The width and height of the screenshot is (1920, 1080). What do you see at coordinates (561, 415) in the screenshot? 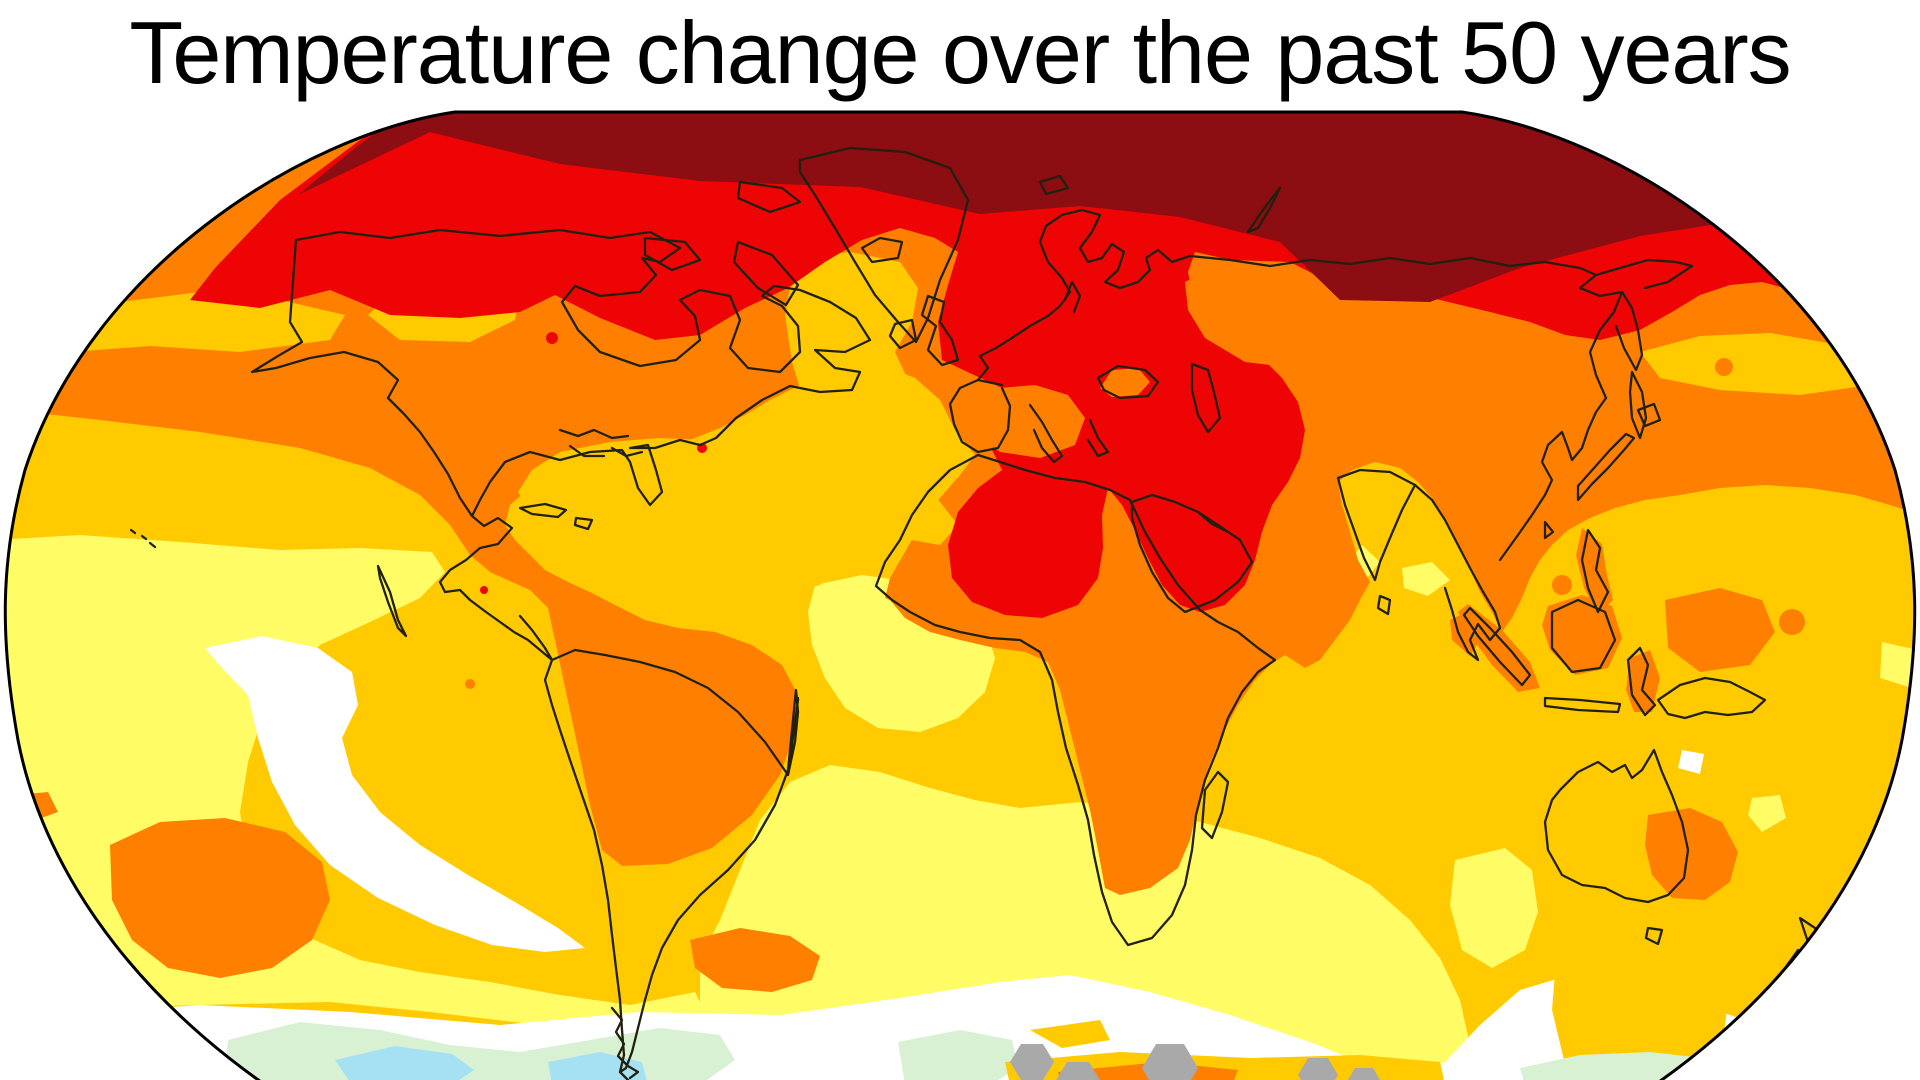
I see `coast-north-america` at bounding box center [561, 415].